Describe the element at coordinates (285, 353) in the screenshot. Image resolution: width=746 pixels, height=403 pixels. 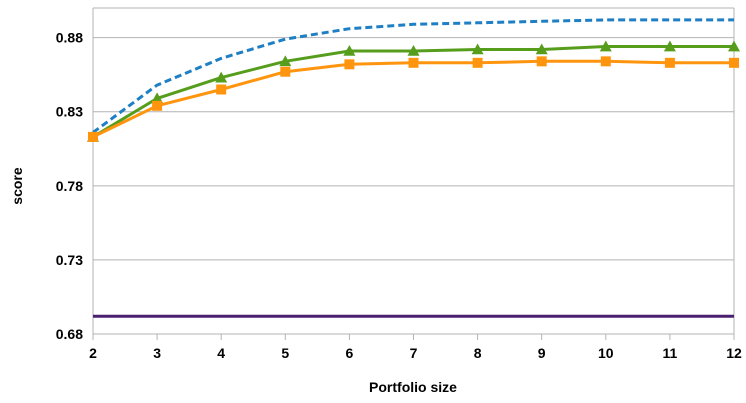
I see `x-tick-label: 5` at that location.